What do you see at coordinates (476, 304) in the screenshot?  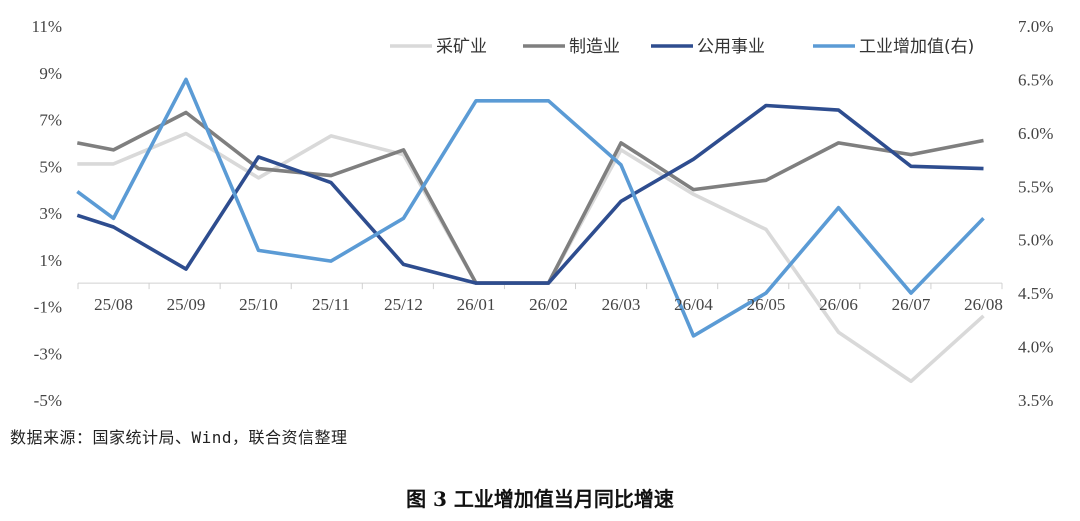 I see `x-tick-label: 26/01` at bounding box center [476, 304].